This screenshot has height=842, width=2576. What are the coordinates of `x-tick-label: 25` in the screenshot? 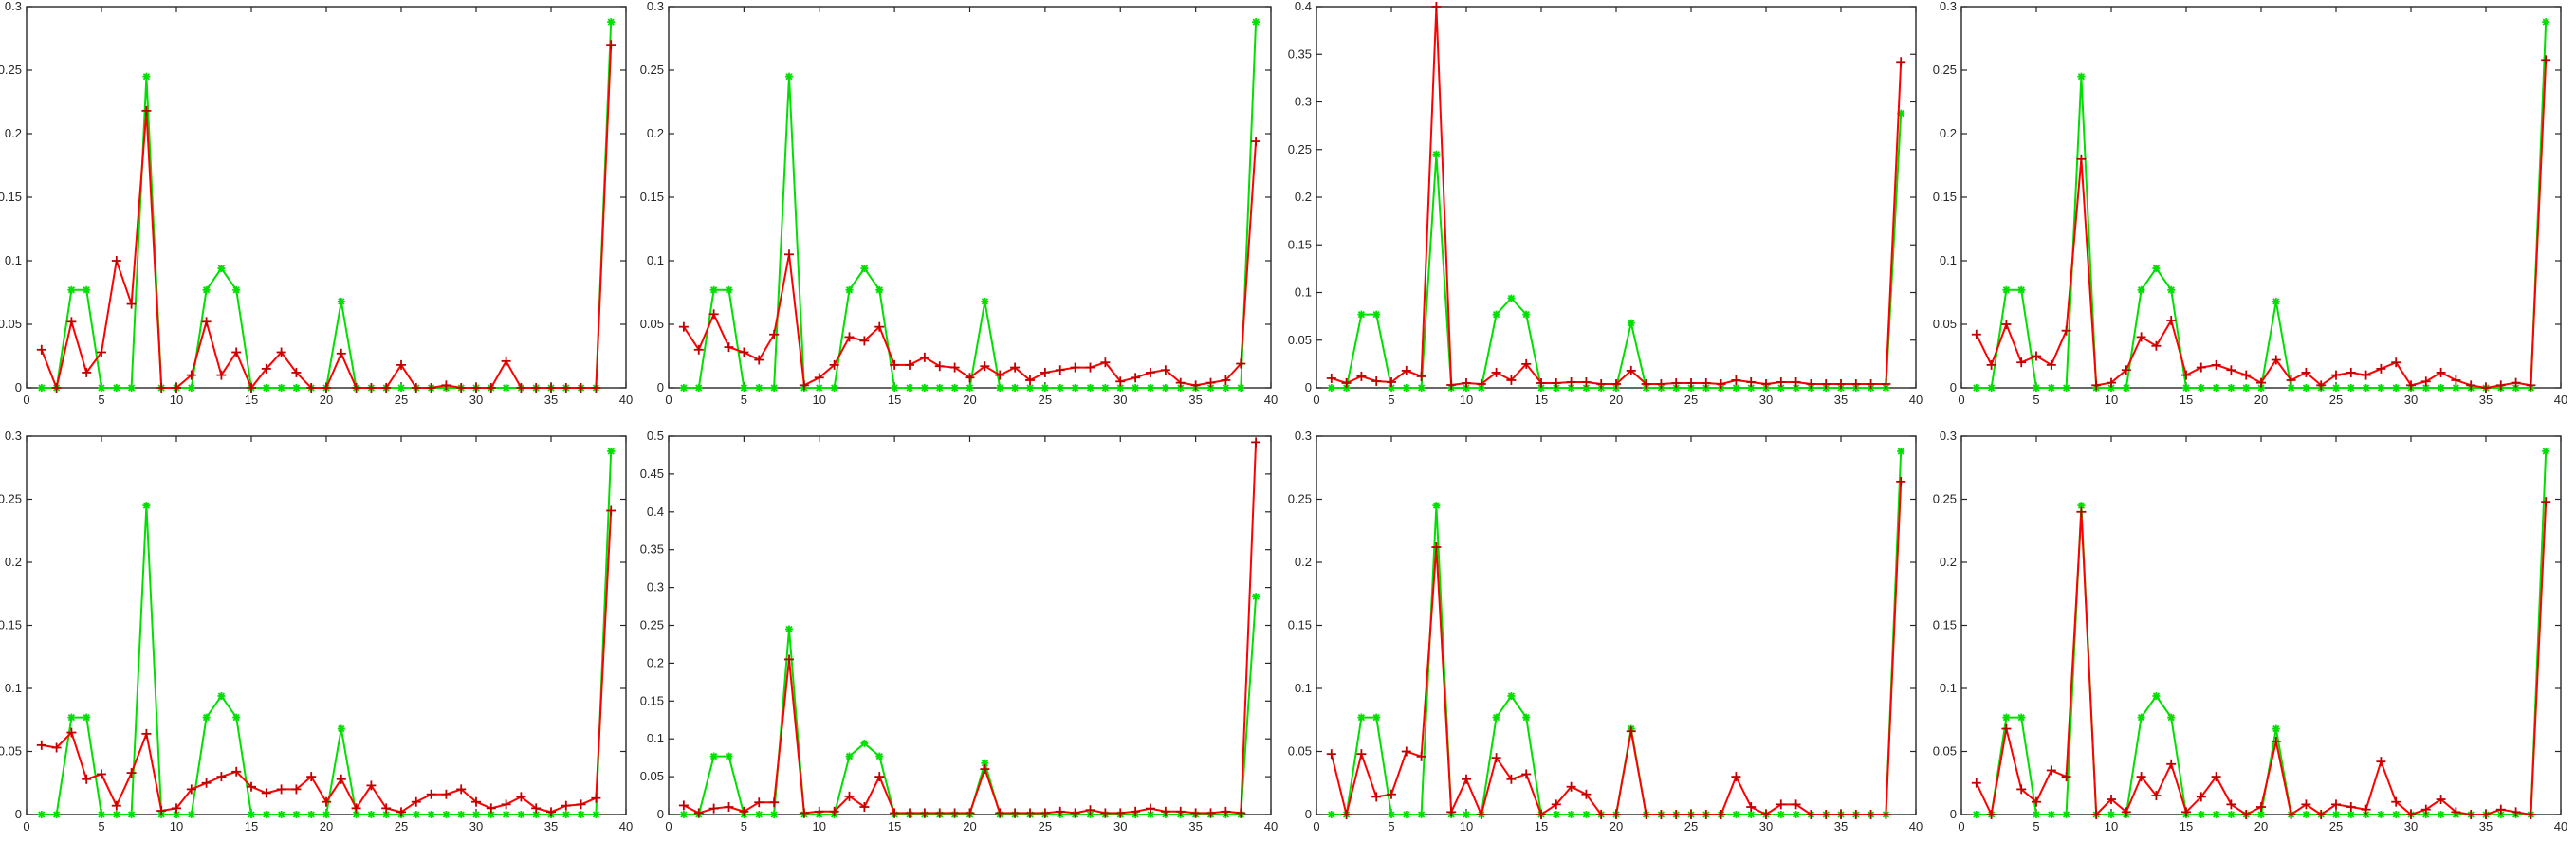 It's located at (401, 400).